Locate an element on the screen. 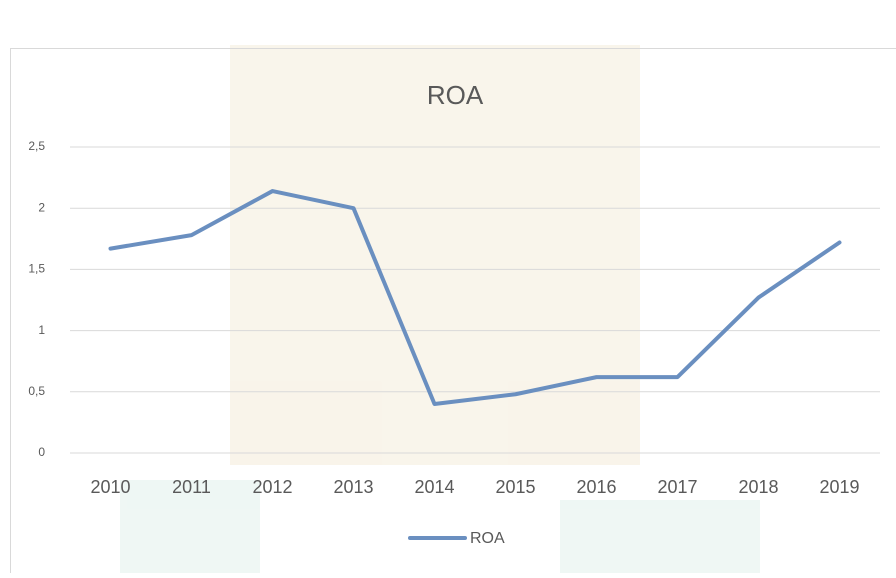 Image resolution: width=896 pixels, height=578 pixels. x-tick-label: 2014 is located at coordinates (434, 487).